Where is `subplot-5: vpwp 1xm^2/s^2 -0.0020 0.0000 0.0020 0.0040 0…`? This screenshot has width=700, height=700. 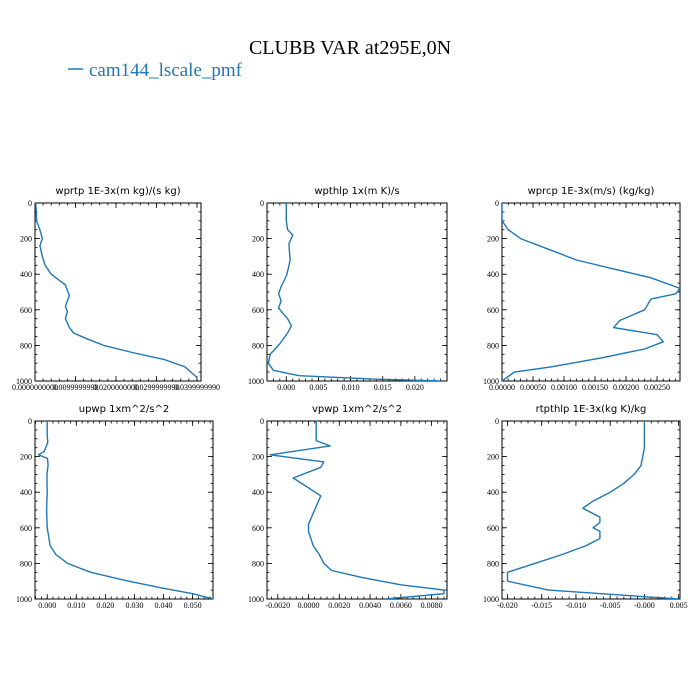
subplot-5: vpwp 1xm^2/s^2 -0.0020 0.0000 0.0020 0.0040 0… is located at coordinates (348, 507).